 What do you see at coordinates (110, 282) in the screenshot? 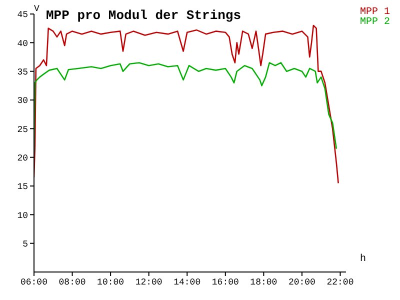
I see `x-tick-label: 10:00` at bounding box center [110, 282].